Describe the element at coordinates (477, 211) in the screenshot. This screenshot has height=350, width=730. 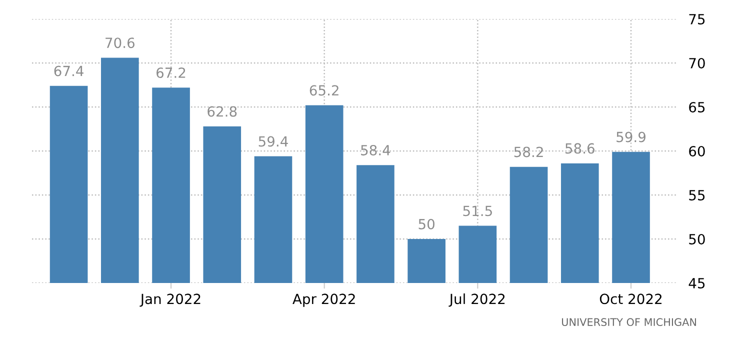
I see `data-label: 51.5` at that location.